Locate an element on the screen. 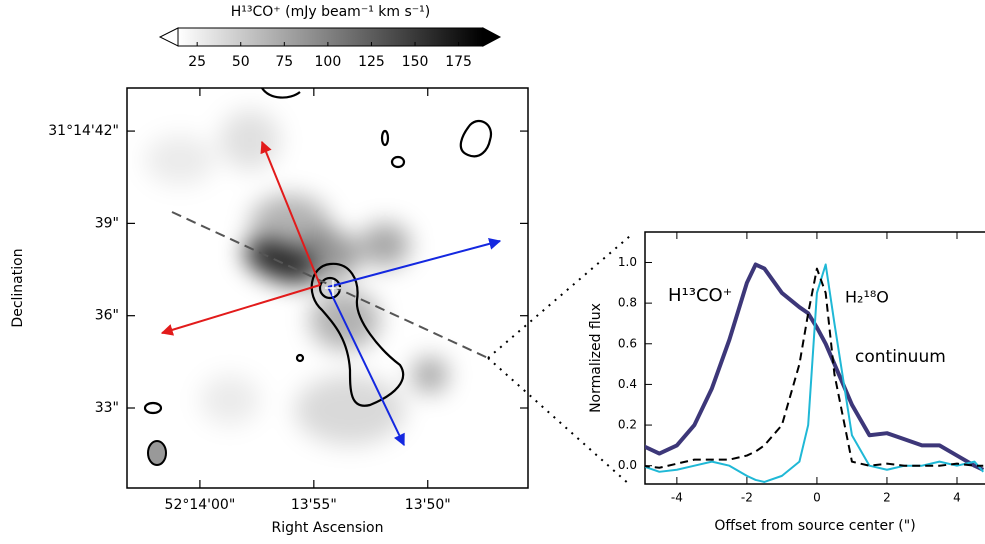  series-label: H₂¹⁸O is located at coordinates (867, 297).